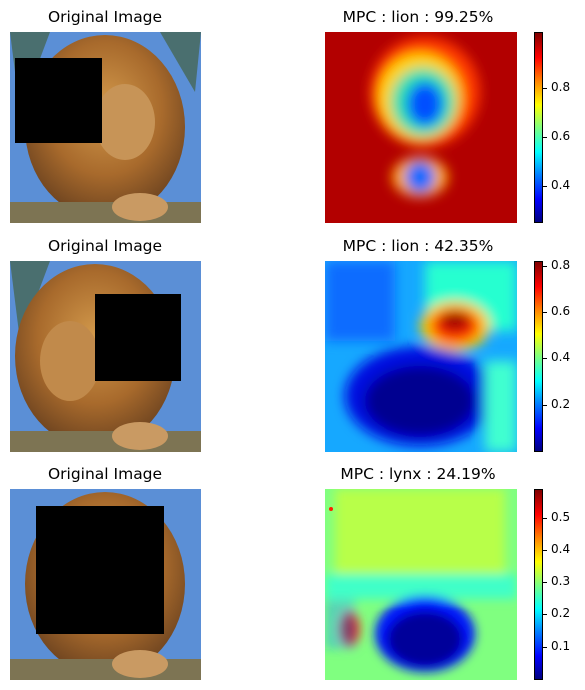 The height and width of the screenshot is (690, 585). I want to click on row3-heatmap-title: MPC : lynx : 24.19%, so click(417, 474).